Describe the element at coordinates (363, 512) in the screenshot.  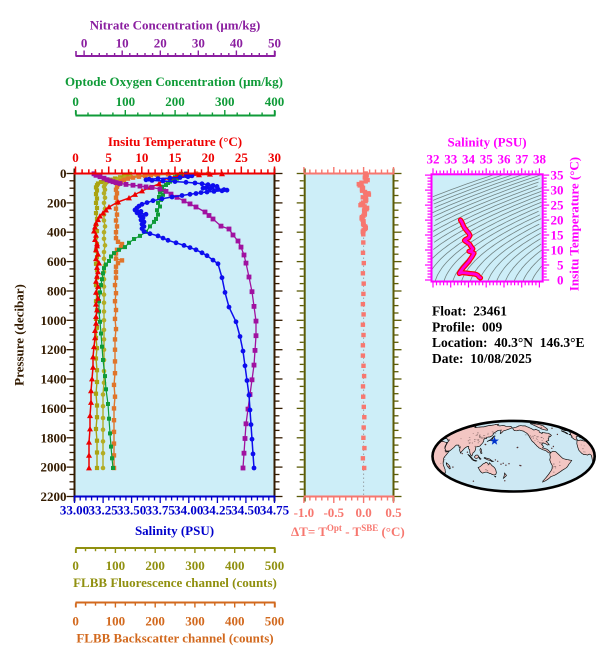
I see `svg-text: 0.0` at that location.